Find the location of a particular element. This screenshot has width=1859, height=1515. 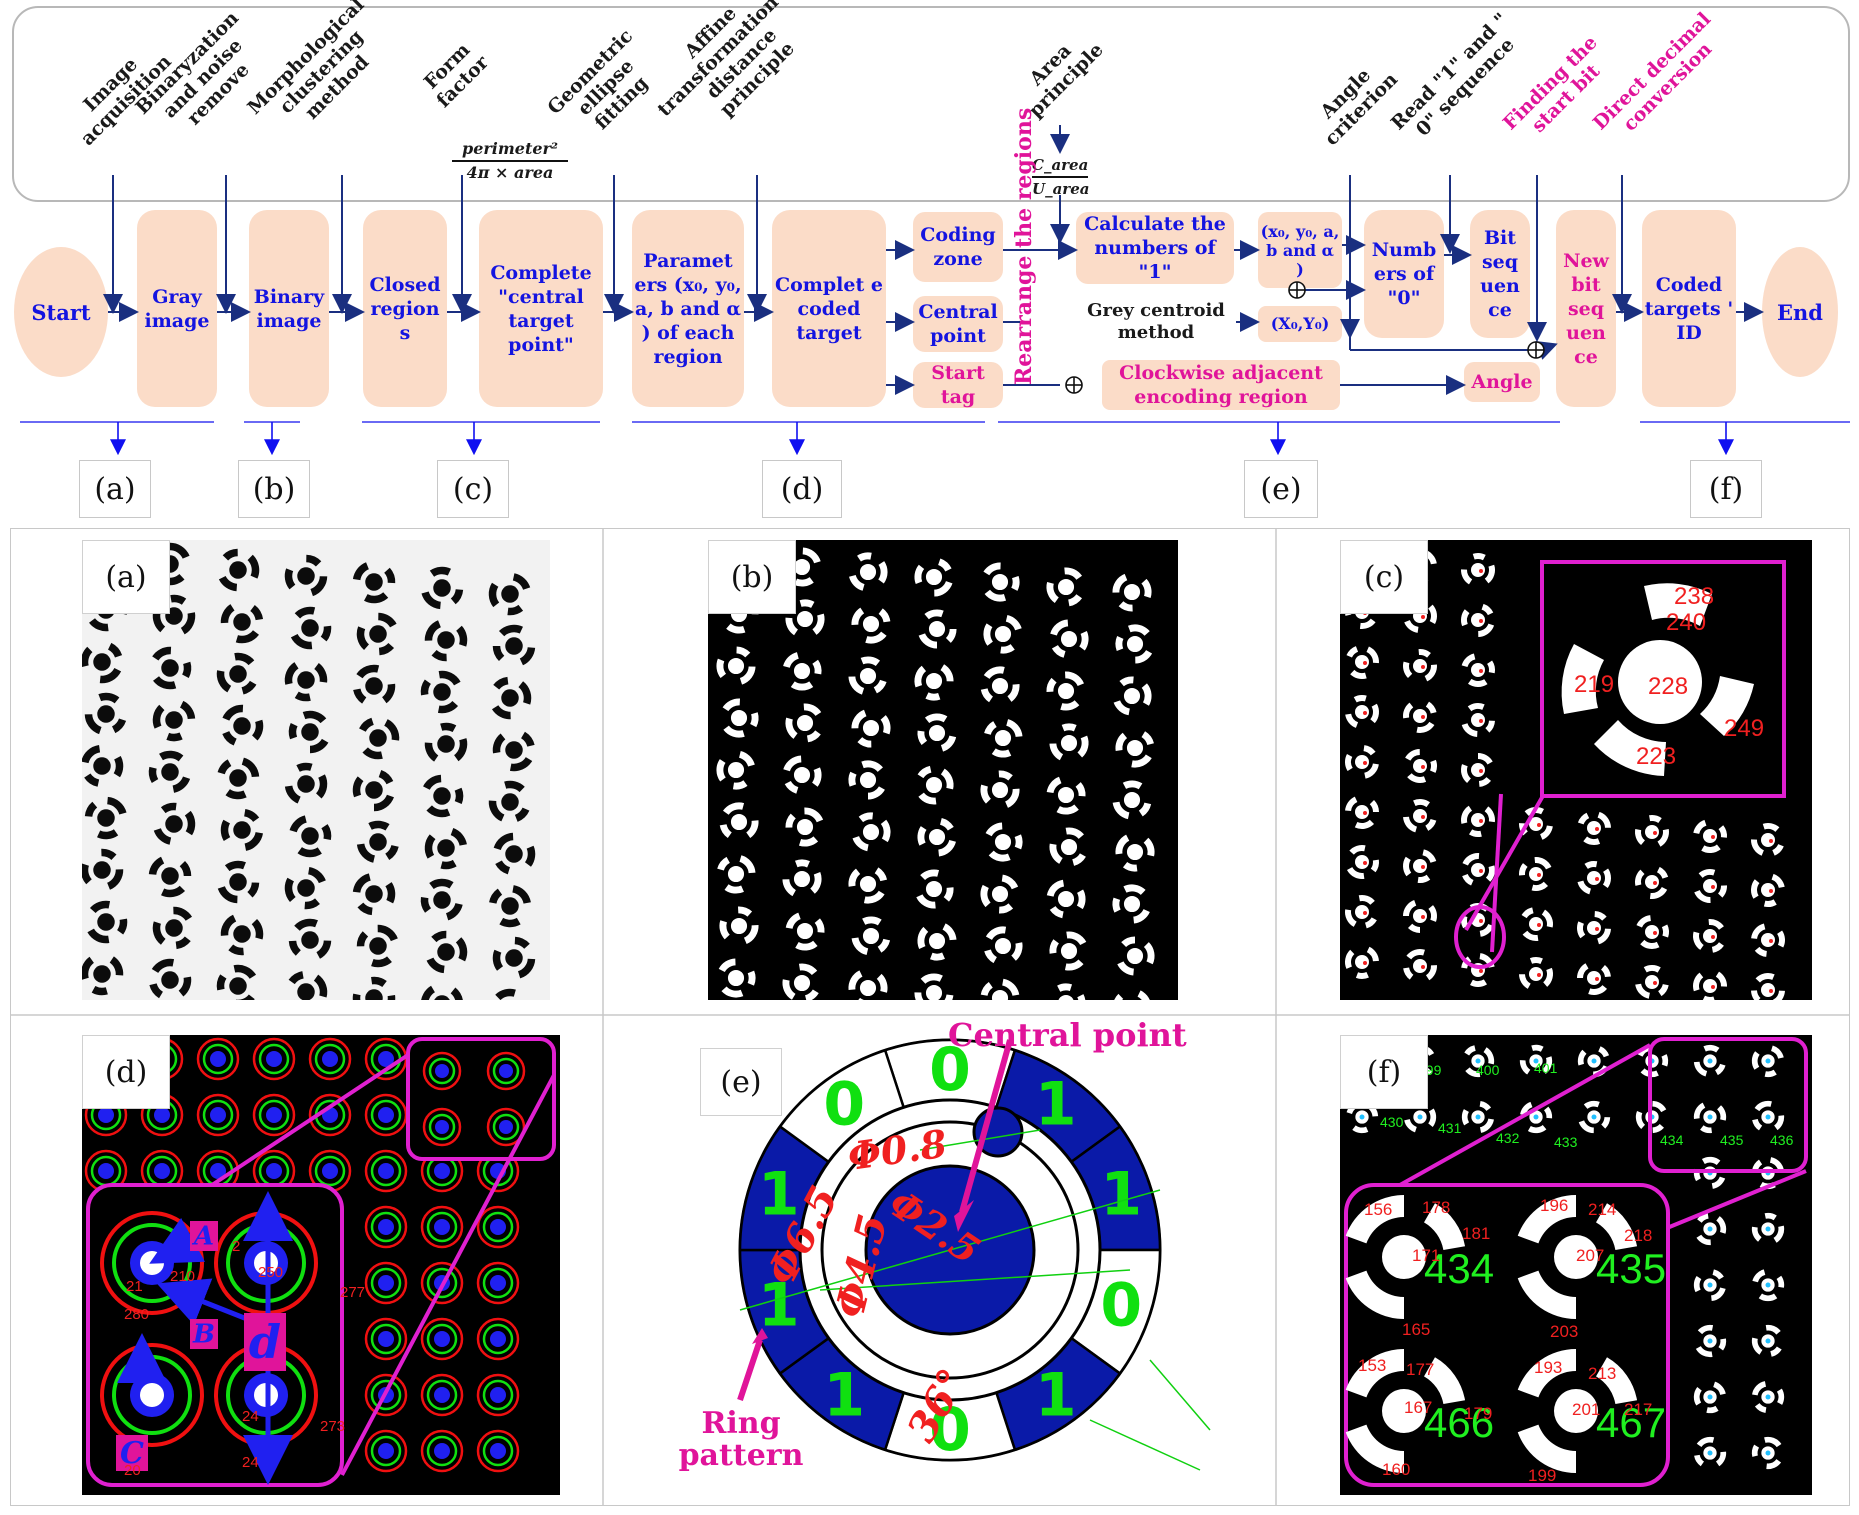

angle-box: Angle is located at coordinates (1502, 382).